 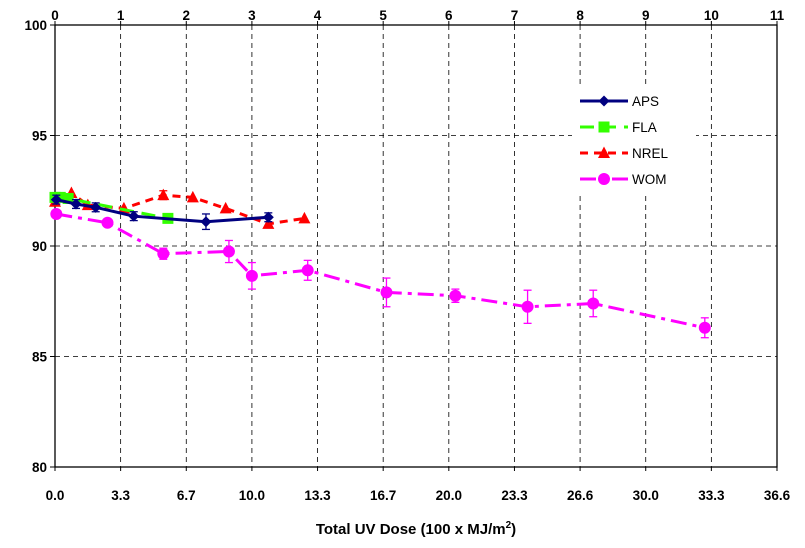 What do you see at coordinates (318, 15) in the screenshot?
I see `x-top-tick-label: 4` at bounding box center [318, 15].